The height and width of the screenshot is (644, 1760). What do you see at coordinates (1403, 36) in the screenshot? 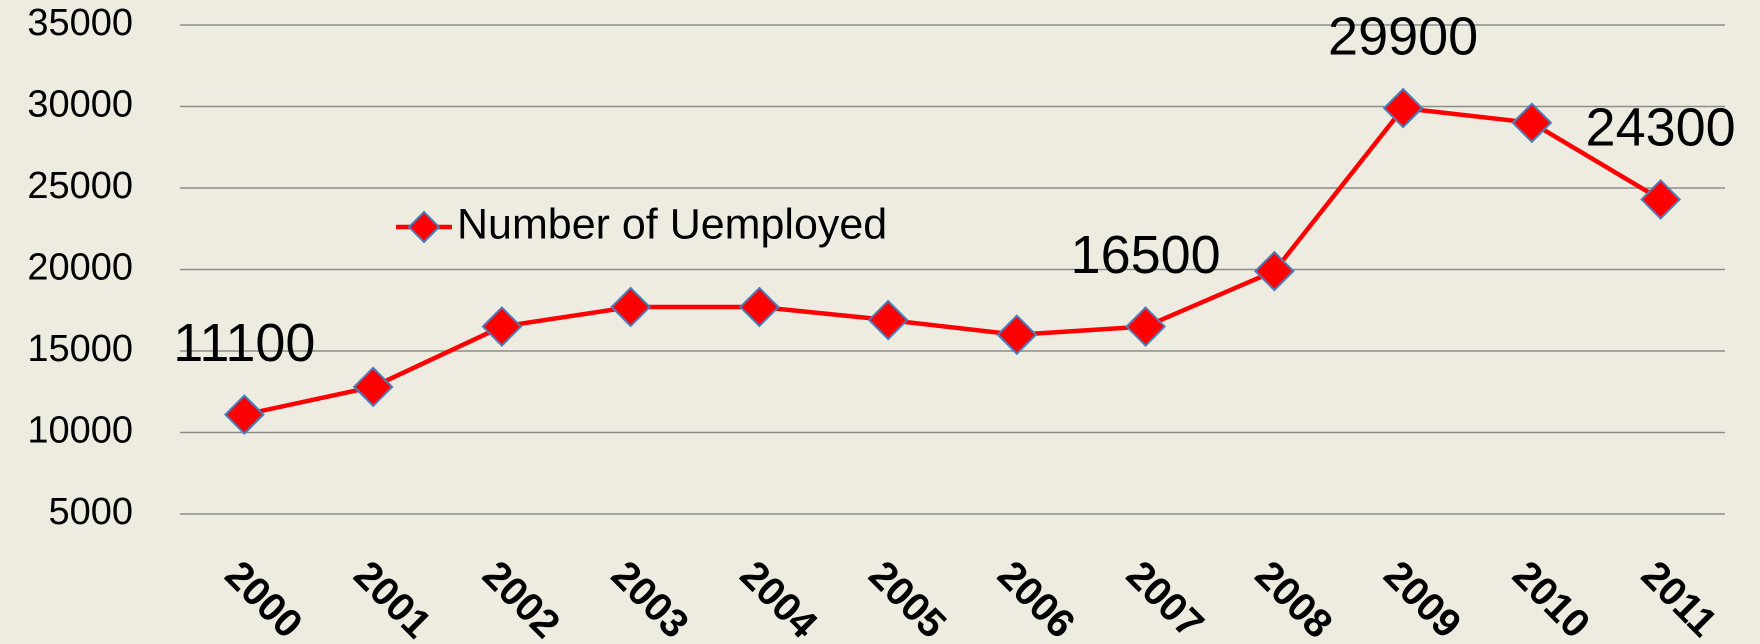
I see `data-label: 29900` at bounding box center [1403, 36].